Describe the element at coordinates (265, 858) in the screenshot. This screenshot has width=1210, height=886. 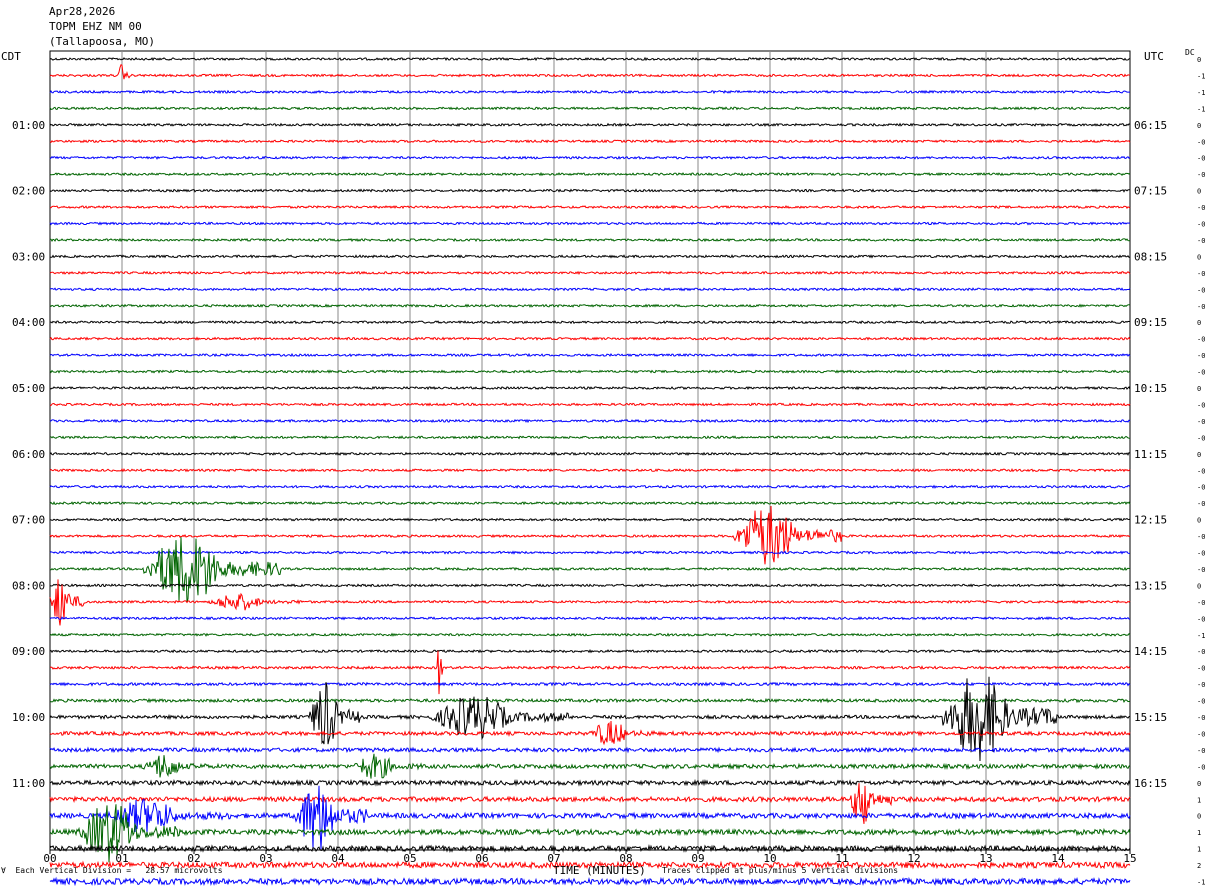
I see `x-tick-label: 03` at that location.